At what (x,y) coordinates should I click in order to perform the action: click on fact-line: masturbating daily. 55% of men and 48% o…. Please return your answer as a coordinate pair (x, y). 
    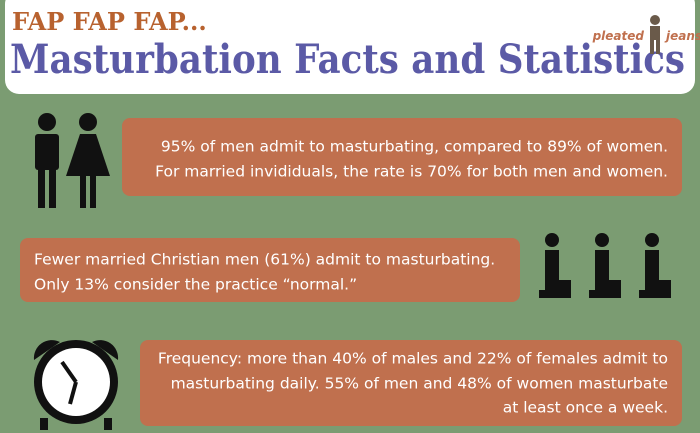
    Looking at the image, I should click on (419, 384).